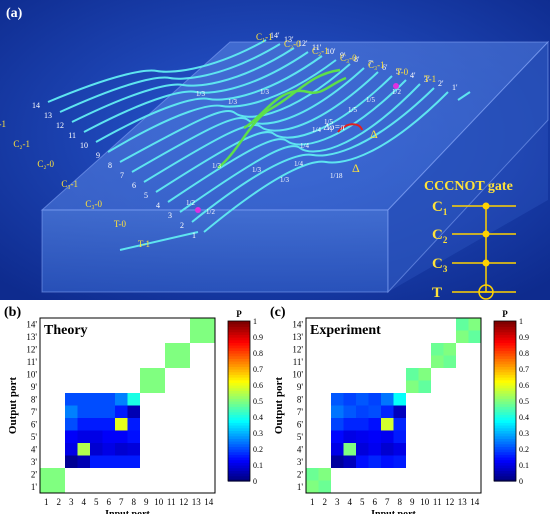 Image resolution: width=550 pixels, height=514 pixels. Describe the element at coordinates (190, 203) in the screenshot. I see `ratio-label-2: 1/2` at that location.